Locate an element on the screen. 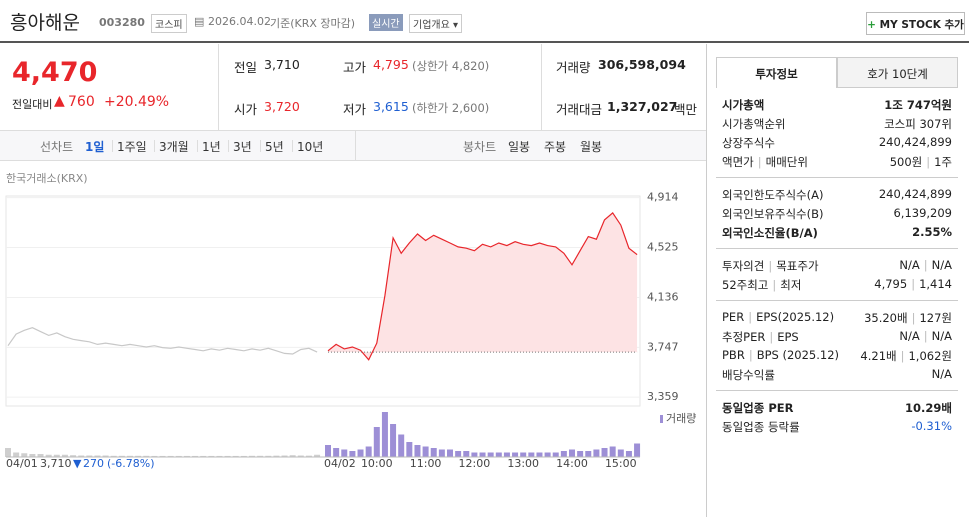 The image size is (969, 517). candle-tab: 일봉 is located at coordinates (519, 147).